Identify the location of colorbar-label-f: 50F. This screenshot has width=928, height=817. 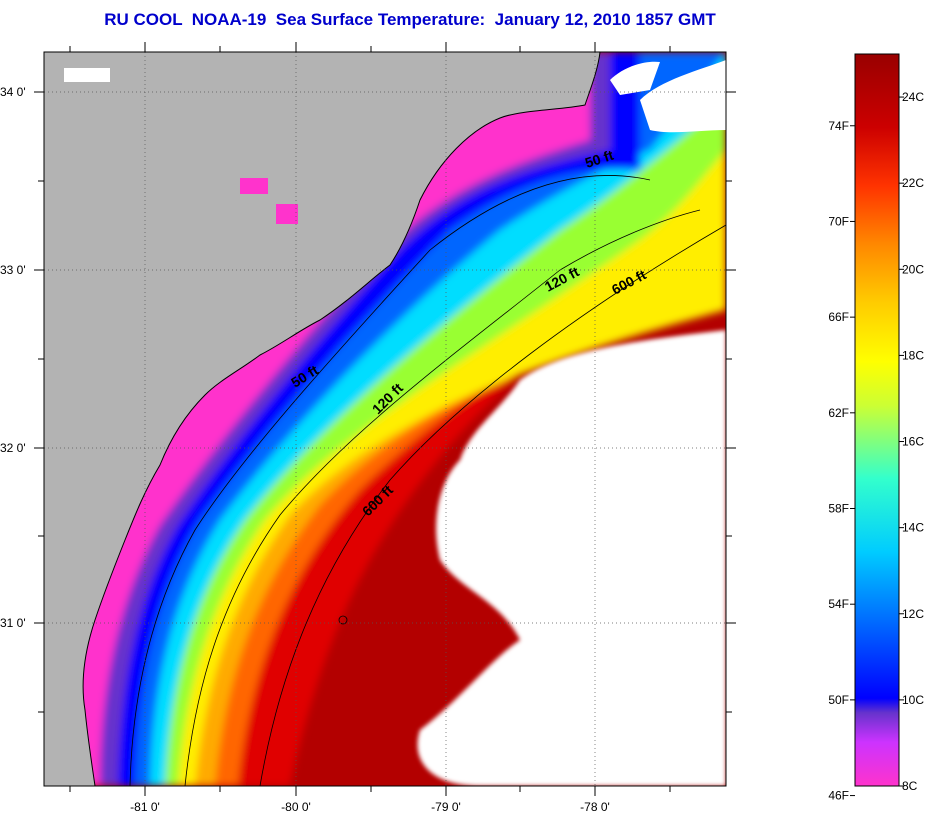
(838, 700).